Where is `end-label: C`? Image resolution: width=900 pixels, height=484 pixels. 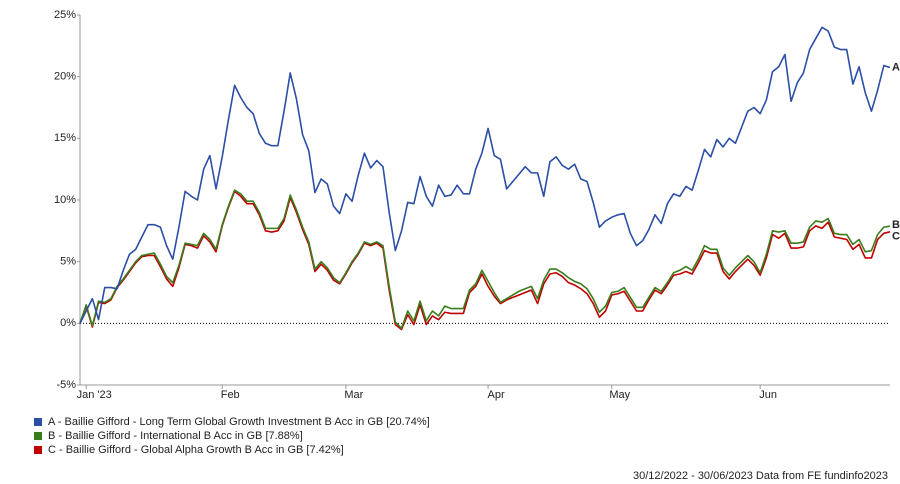 end-label: C is located at coordinates (896, 237).